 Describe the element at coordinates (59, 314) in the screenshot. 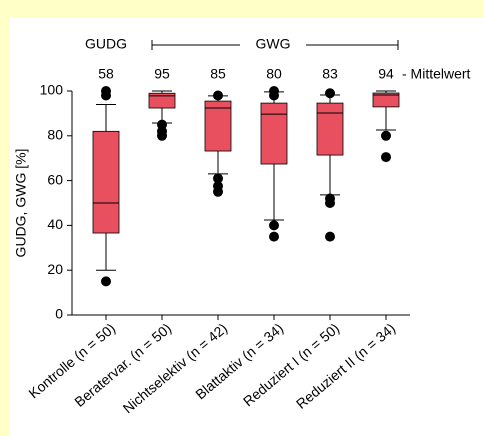

I see `y-tick-label: 0` at that location.